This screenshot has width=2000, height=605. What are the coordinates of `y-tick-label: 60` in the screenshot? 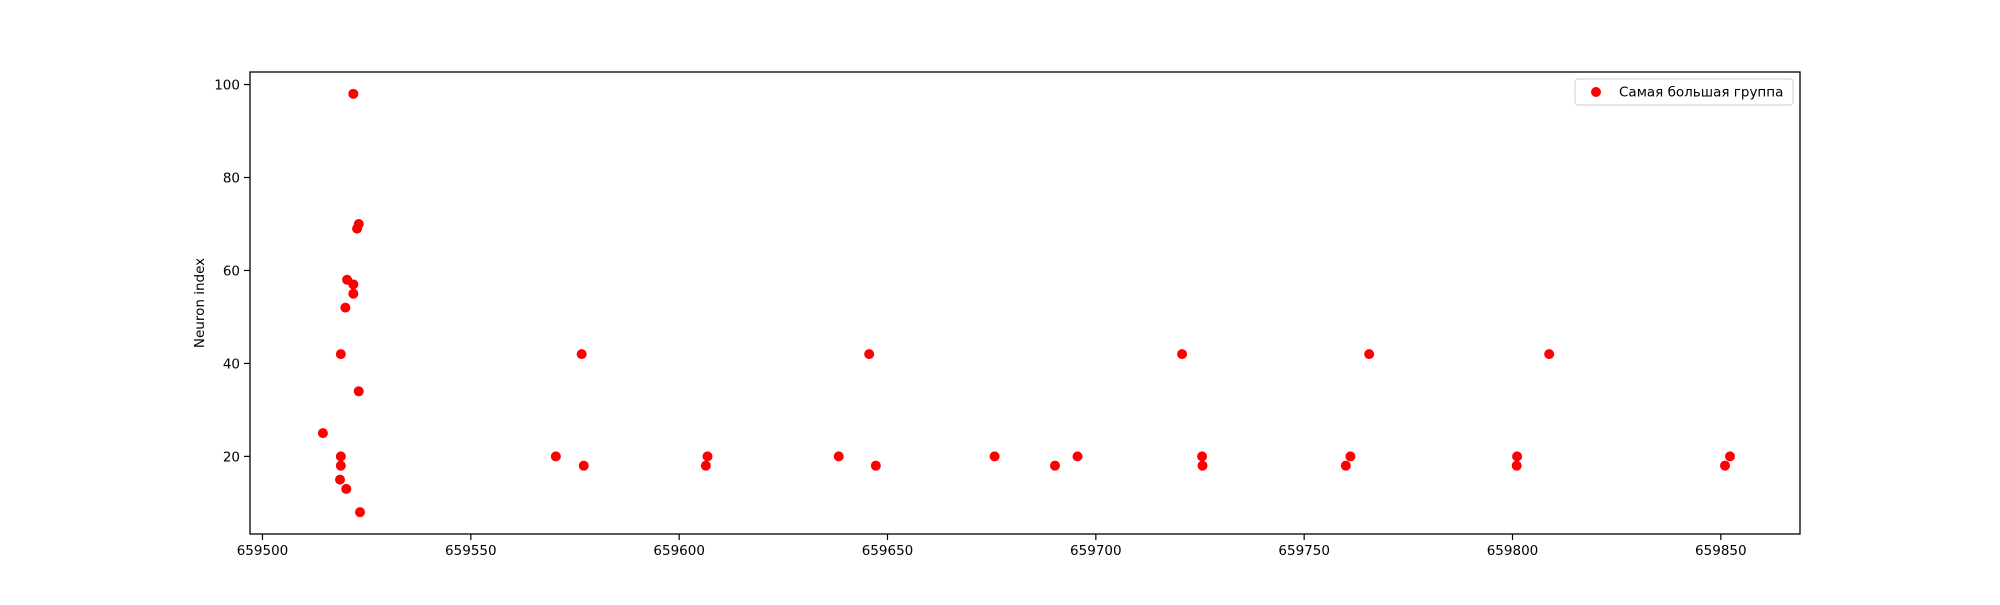 It's located at (231, 271).